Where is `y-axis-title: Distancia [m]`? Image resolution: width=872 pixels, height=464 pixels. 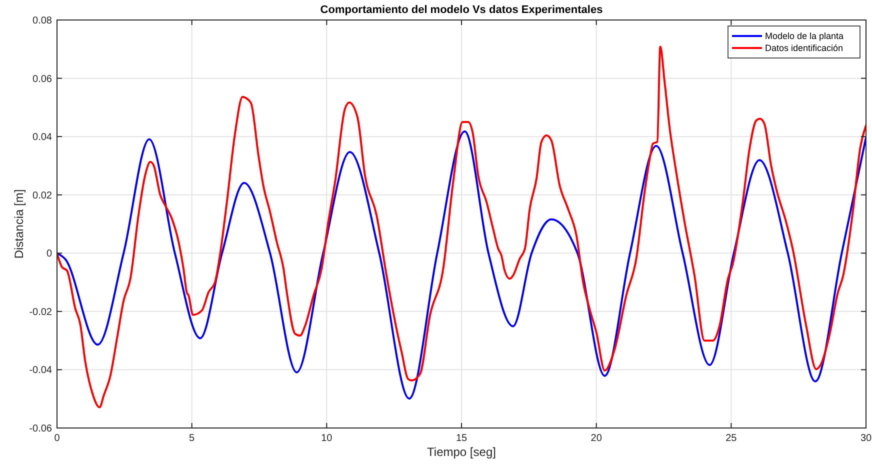
y-axis-title: Distancia [m] is located at coordinates (19, 224).